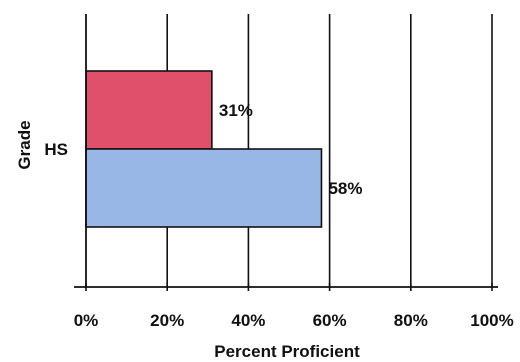 The image size is (520, 362). What do you see at coordinates (167, 320) in the screenshot?
I see `x-tick-label-20: 20%` at bounding box center [167, 320].